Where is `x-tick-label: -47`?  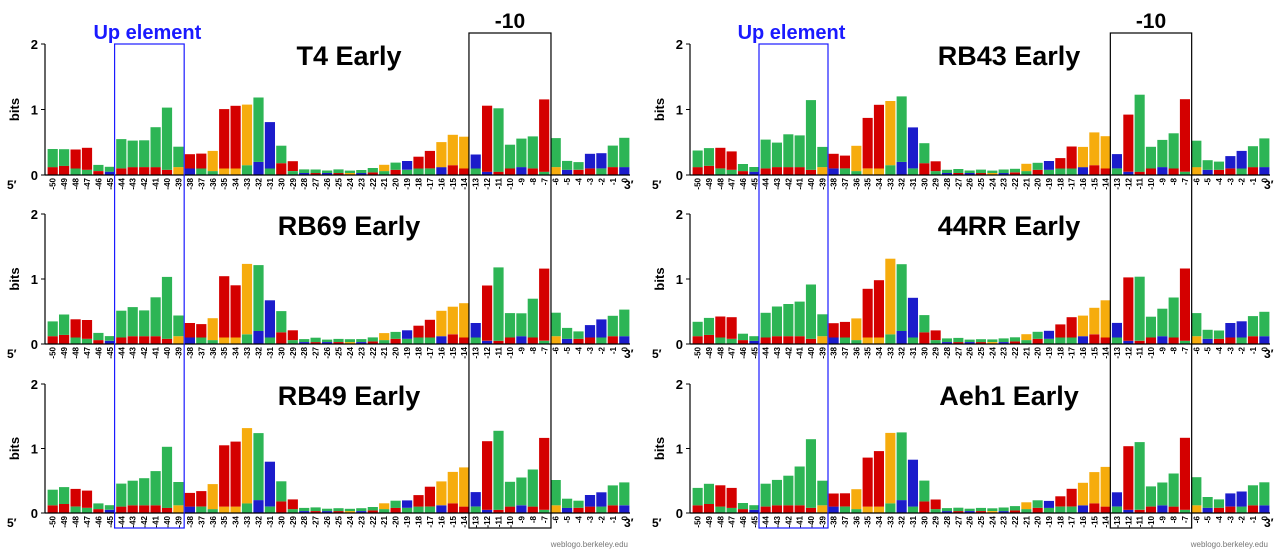
x-tick-label: -47 is located at coordinates (732, 352).